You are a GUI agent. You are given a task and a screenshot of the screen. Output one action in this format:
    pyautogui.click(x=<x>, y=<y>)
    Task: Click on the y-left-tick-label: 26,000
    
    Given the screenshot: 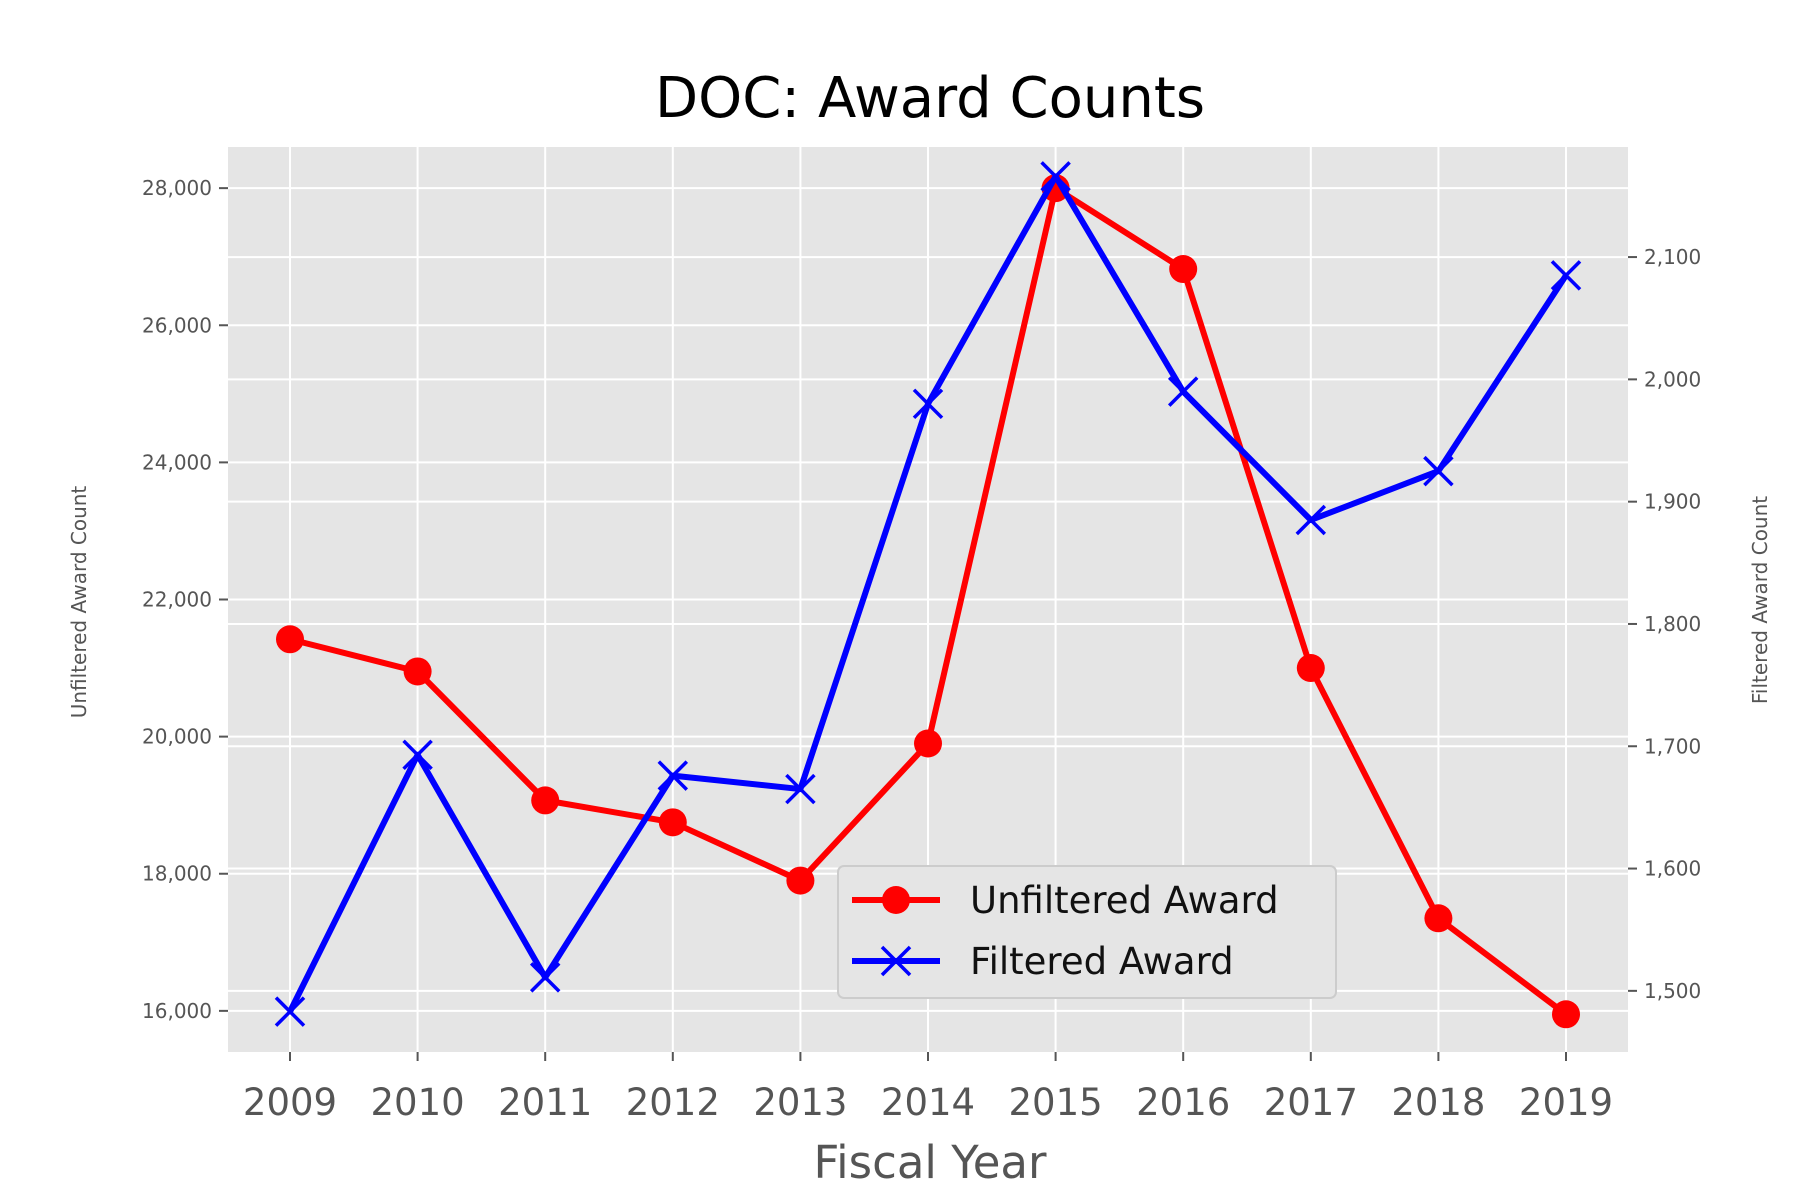 What is the action you would take?
    pyautogui.click(x=177, y=325)
    